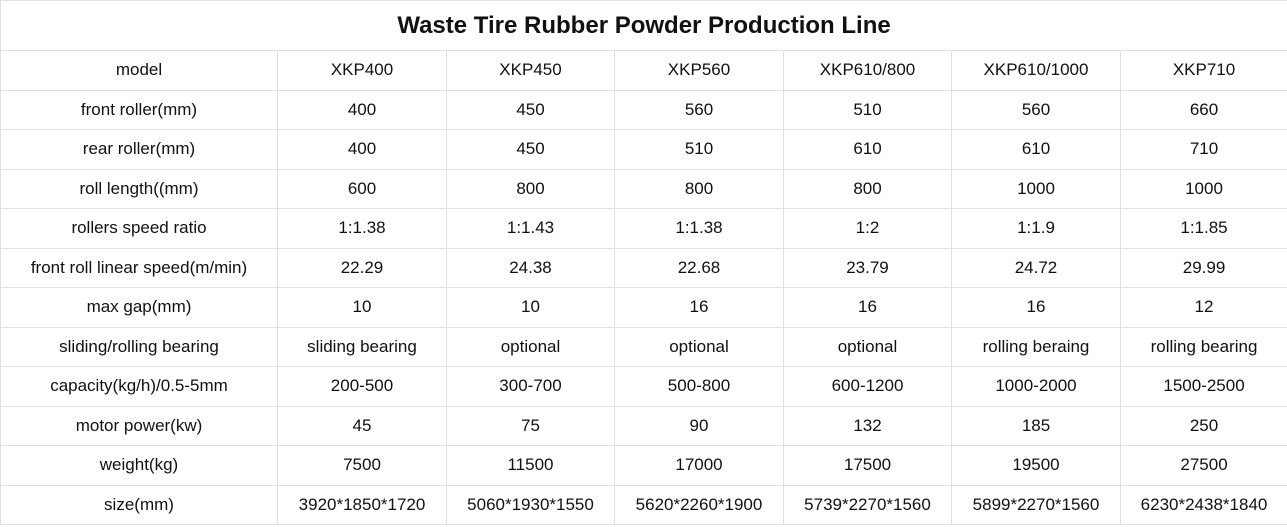  Describe the element at coordinates (699, 386) in the screenshot. I see `table-cell: 500-800` at that location.